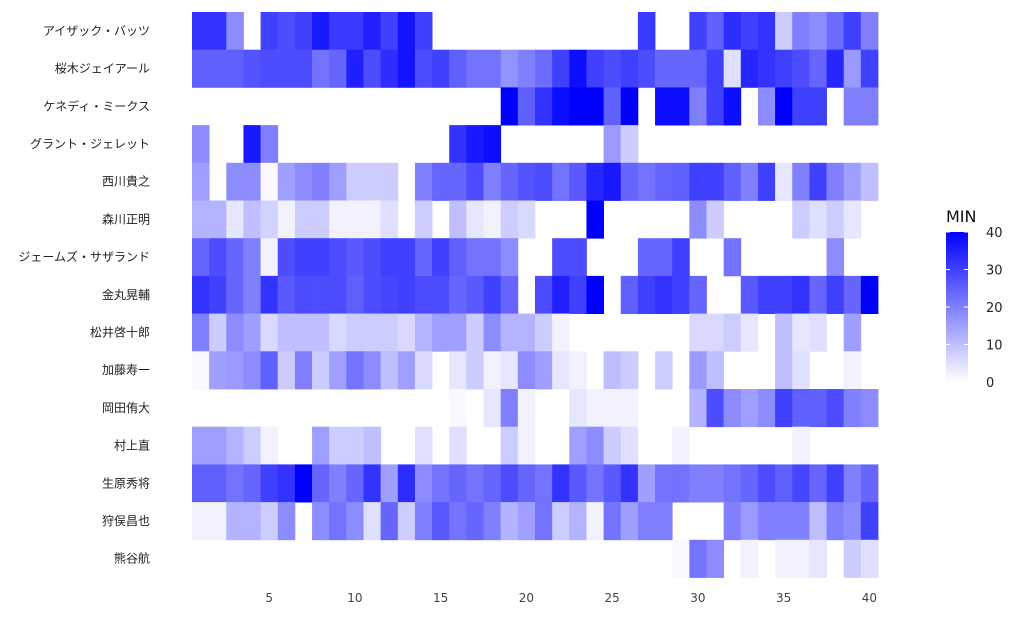 The image size is (1024, 640). Describe the element at coordinates (84, 256) in the screenshot. I see `row-label: ジェームズ・サザランド` at that location.